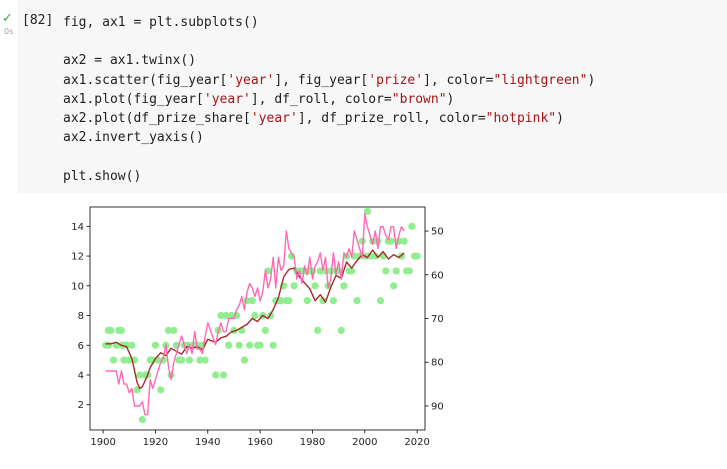 Image resolution: width=727 pixels, height=469 pixels. I want to click on code-line: ax2 = ax1.twinx(), so click(329, 60).